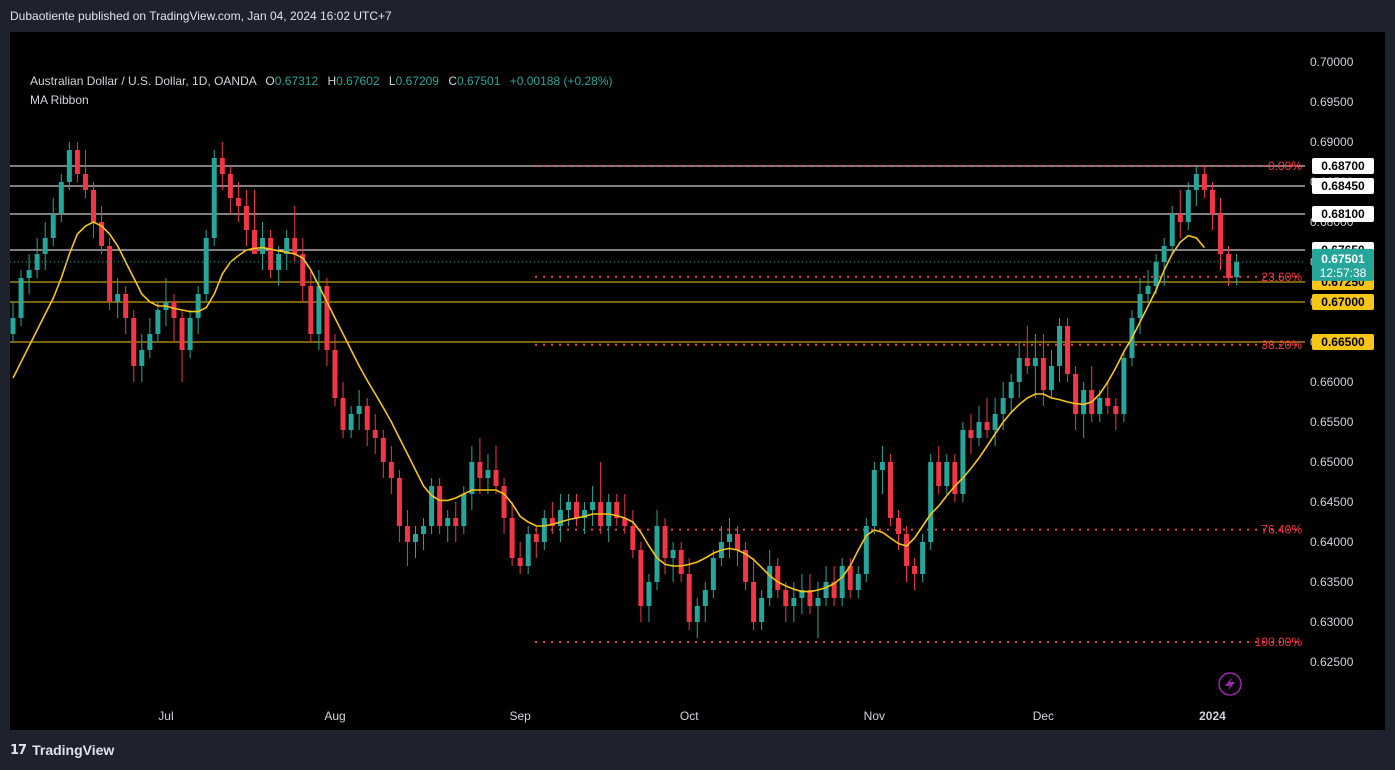 This screenshot has width=1395, height=770. Describe the element at coordinates (1332, 662) in the screenshot. I see `y-tick-label: 0.62500` at that location.